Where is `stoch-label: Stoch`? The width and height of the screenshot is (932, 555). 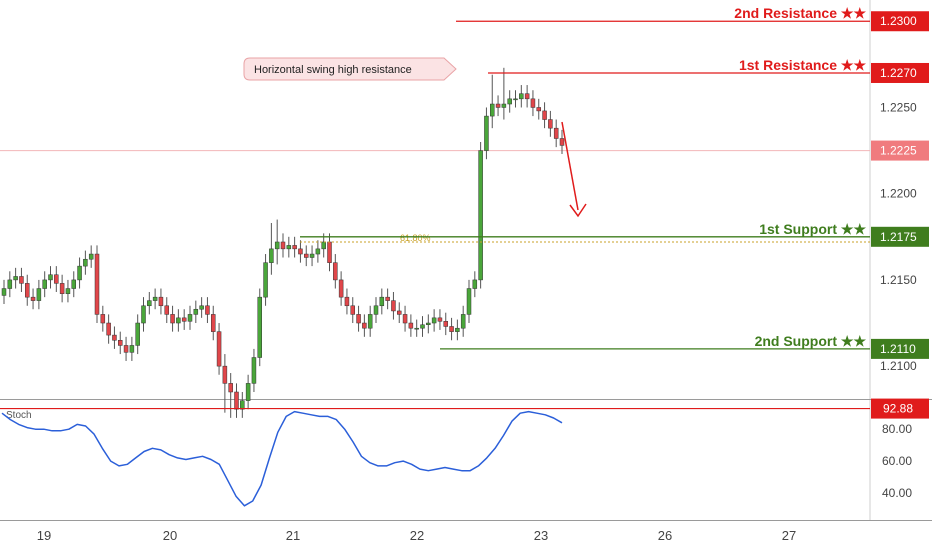
stoch-label: Stoch is located at coordinates (19, 415).